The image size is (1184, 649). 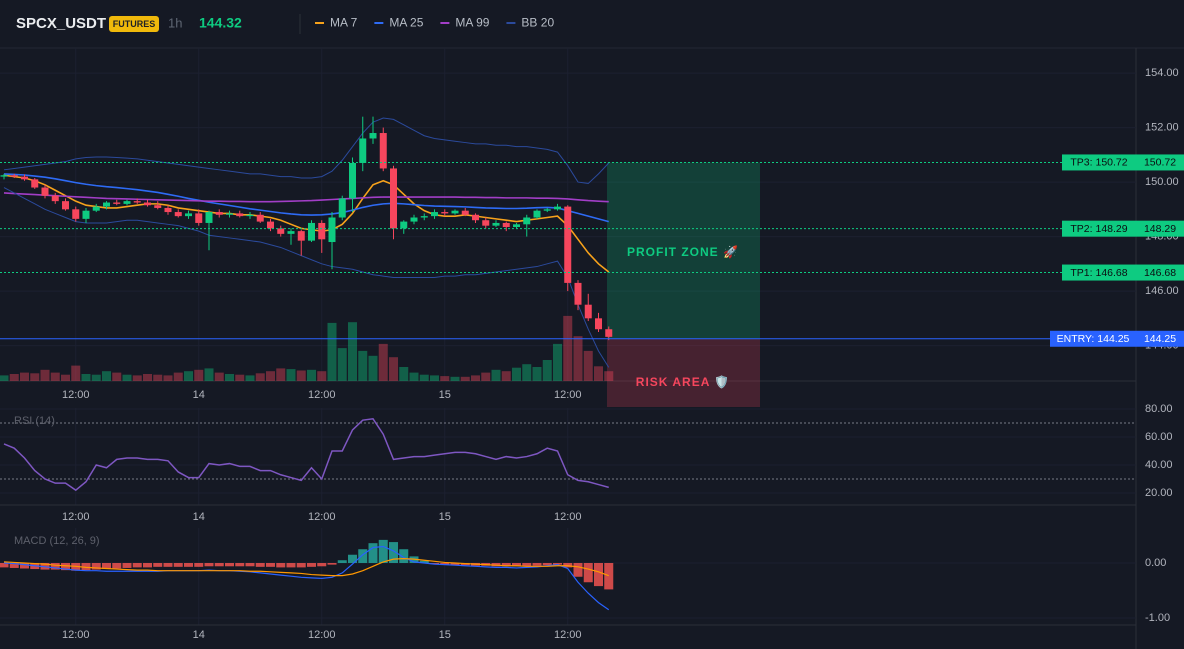 I want to click on level-tag, so click(x=1093, y=338).